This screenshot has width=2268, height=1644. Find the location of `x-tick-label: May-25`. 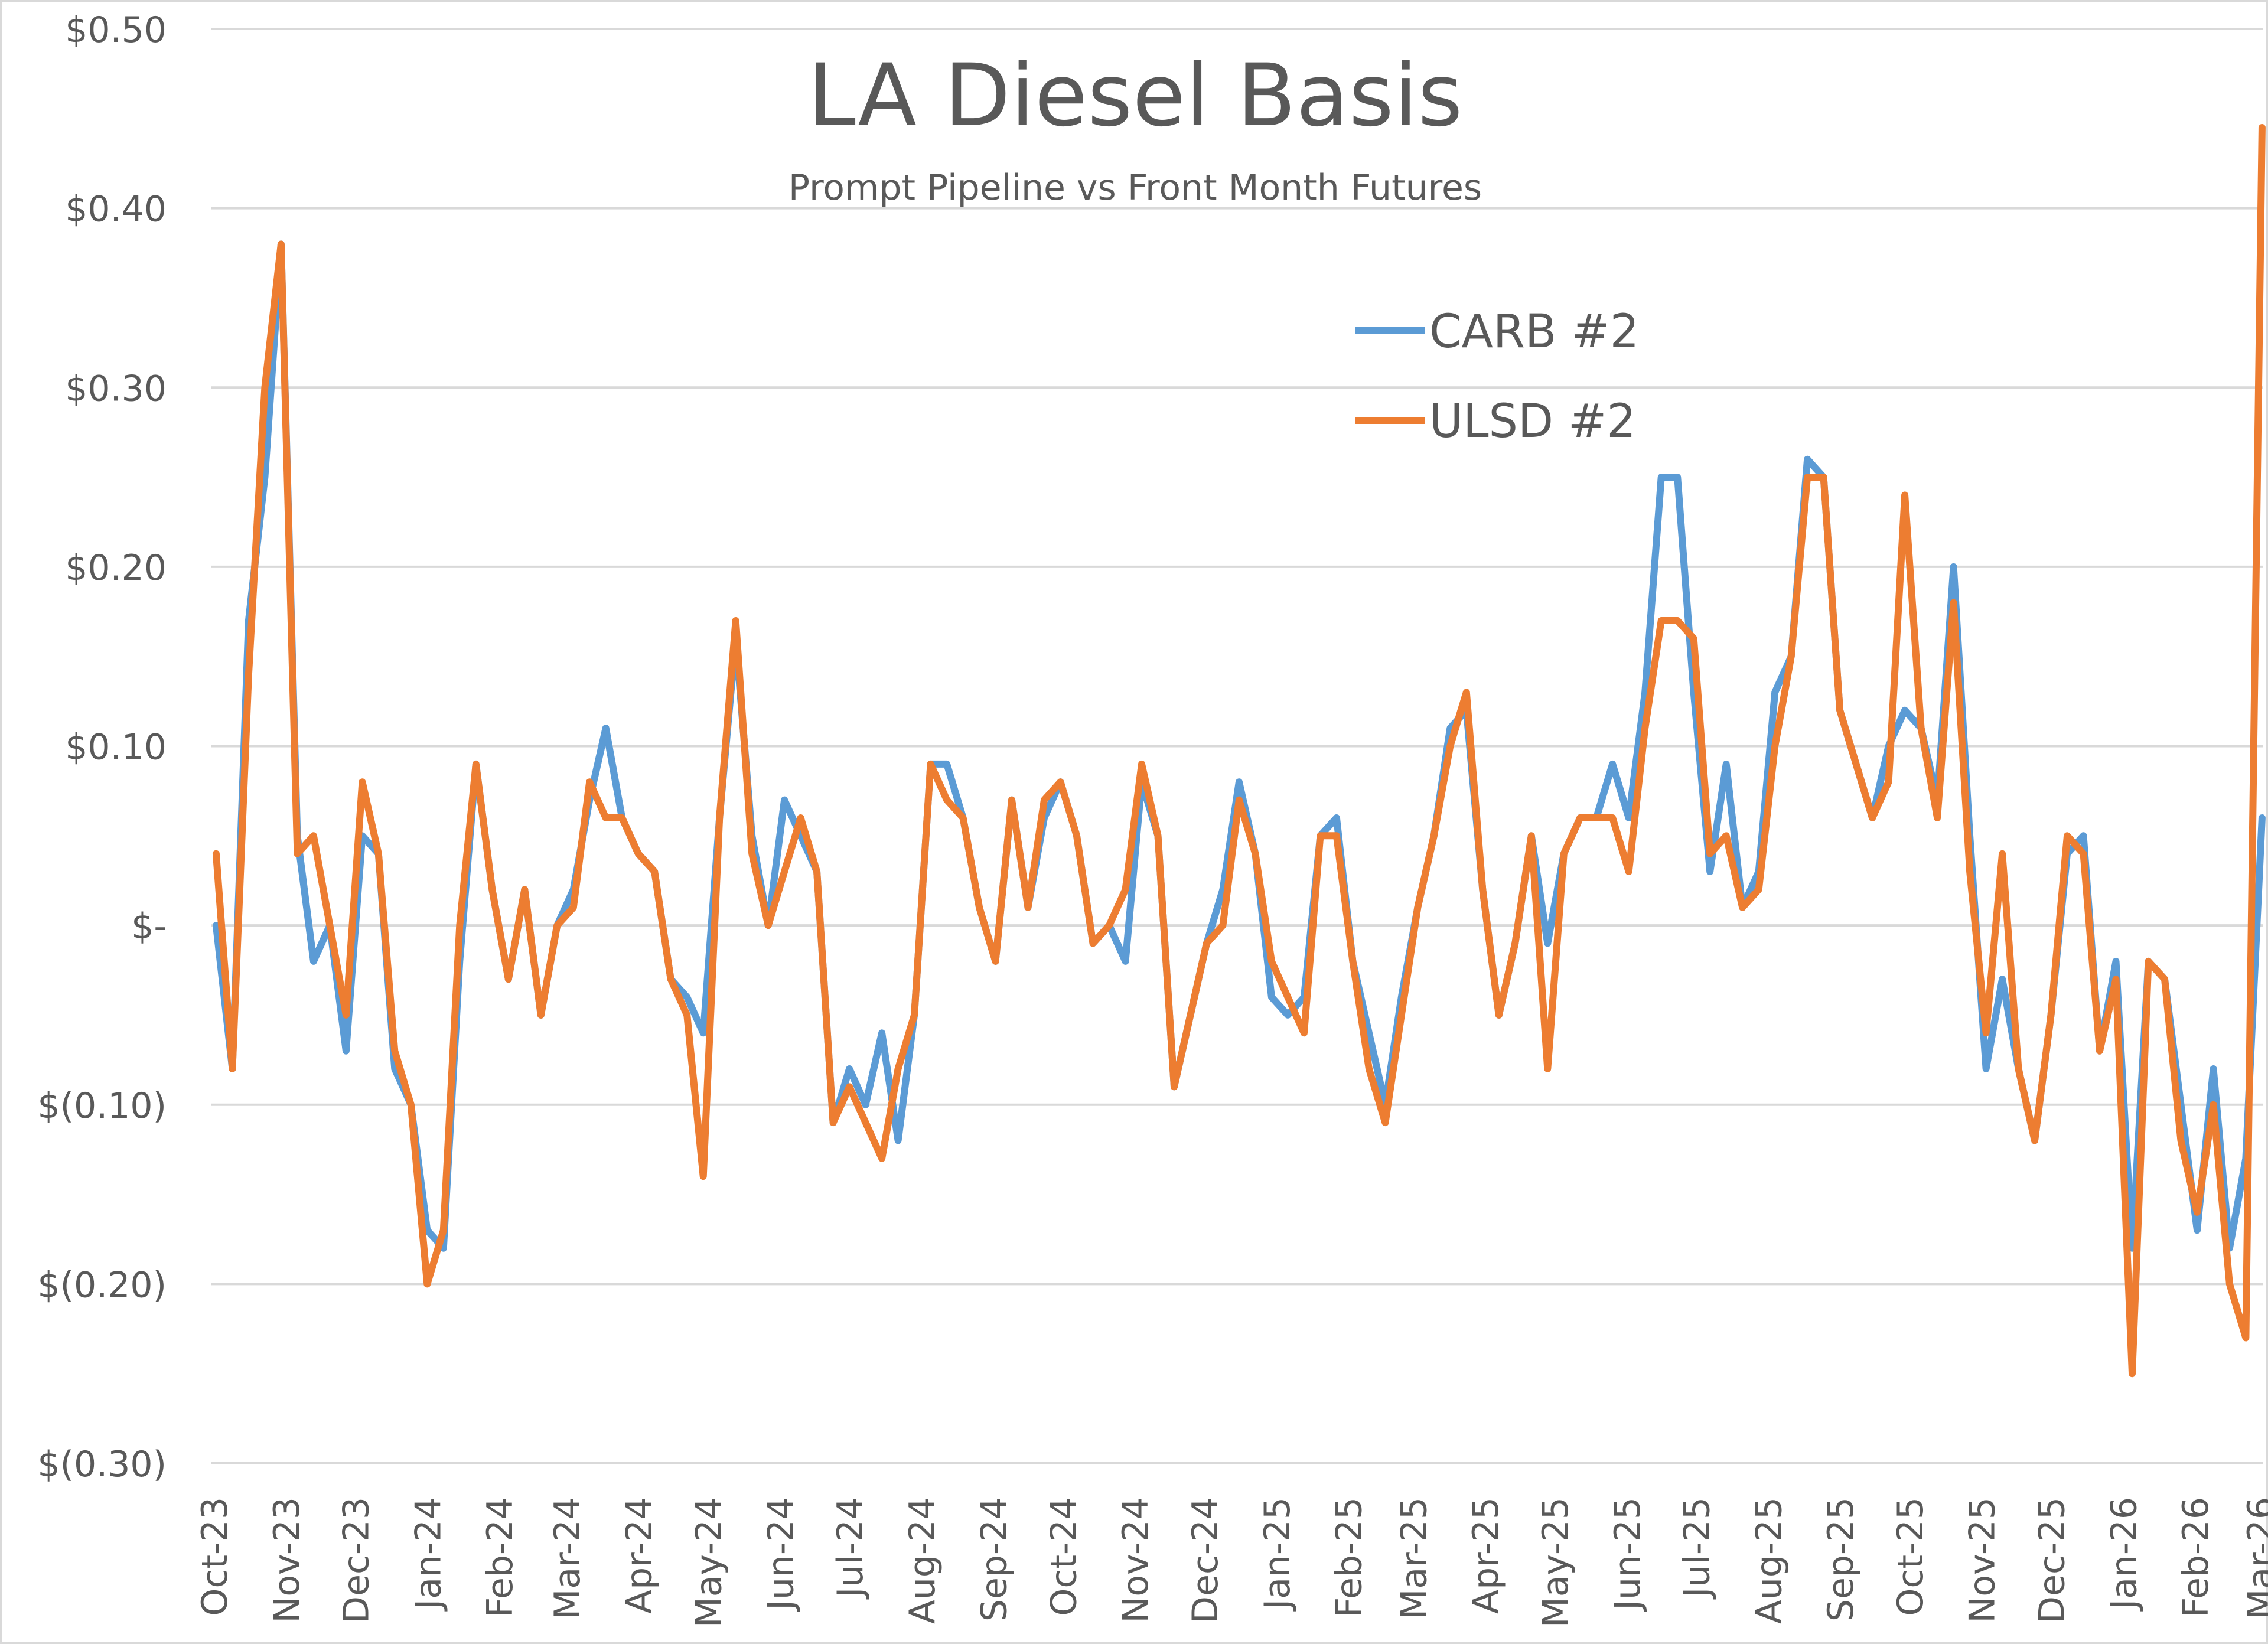

x-tick-label: May-25 is located at coordinates (1555, 1562).